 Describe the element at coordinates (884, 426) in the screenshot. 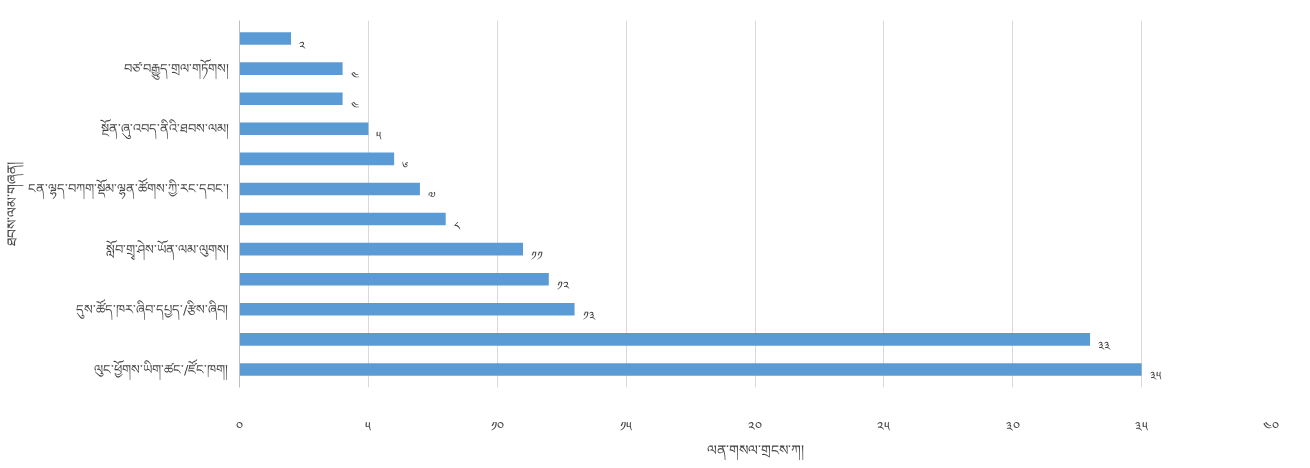

I see `x-tick-label: ༢༥` at that location.